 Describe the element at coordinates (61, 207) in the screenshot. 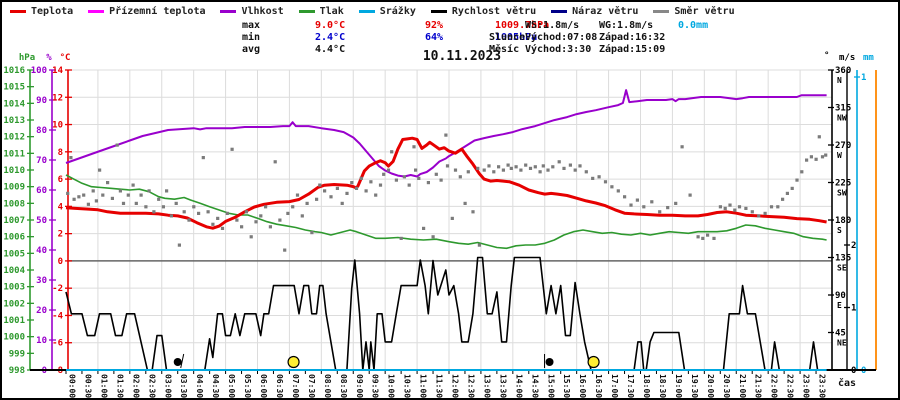

I see `svg-text: 4` at that location.